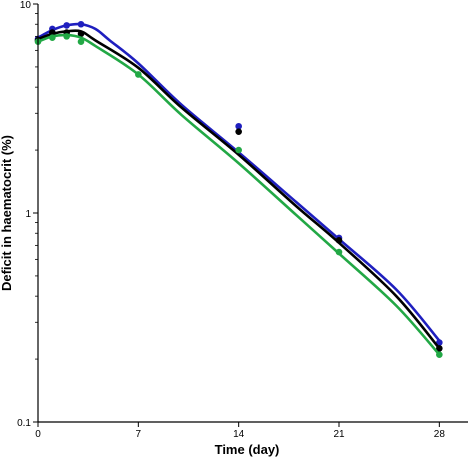  What do you see at coordinates (247, 449) in the screenshot?
I see `x-axis-label: Time (day)` at bounding box center [247, 449].